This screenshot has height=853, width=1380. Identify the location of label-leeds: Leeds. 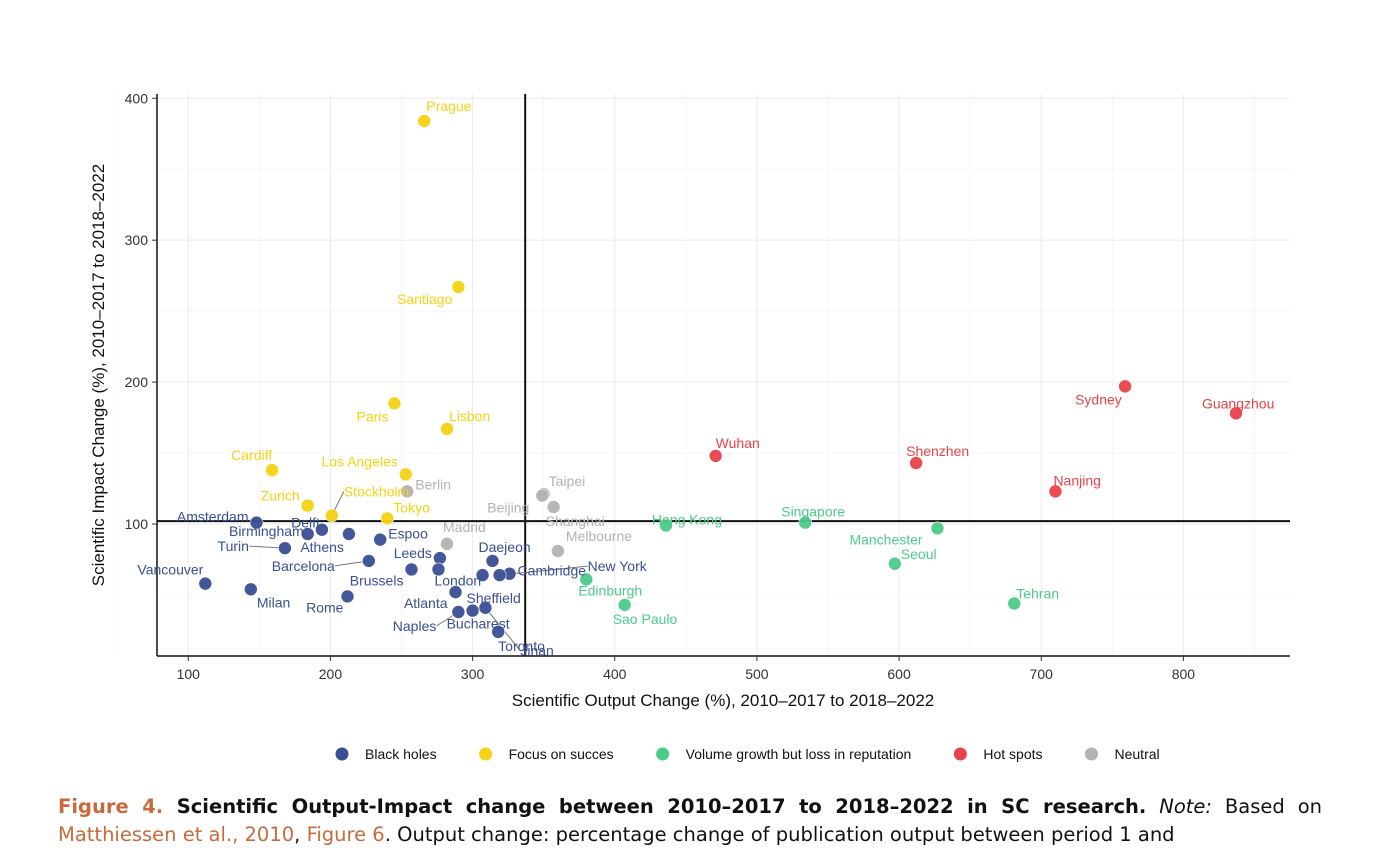
(413, 553).